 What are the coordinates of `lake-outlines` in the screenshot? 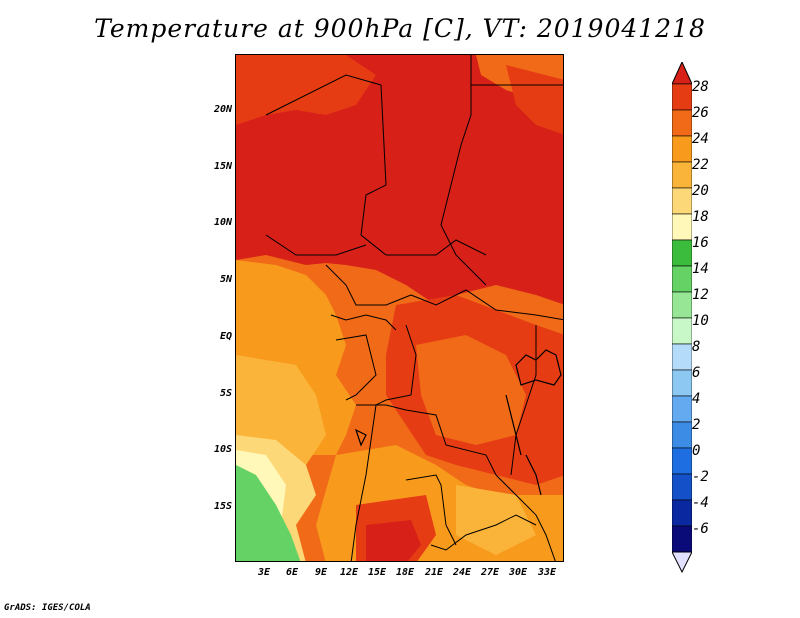 It's located at (458, 422).